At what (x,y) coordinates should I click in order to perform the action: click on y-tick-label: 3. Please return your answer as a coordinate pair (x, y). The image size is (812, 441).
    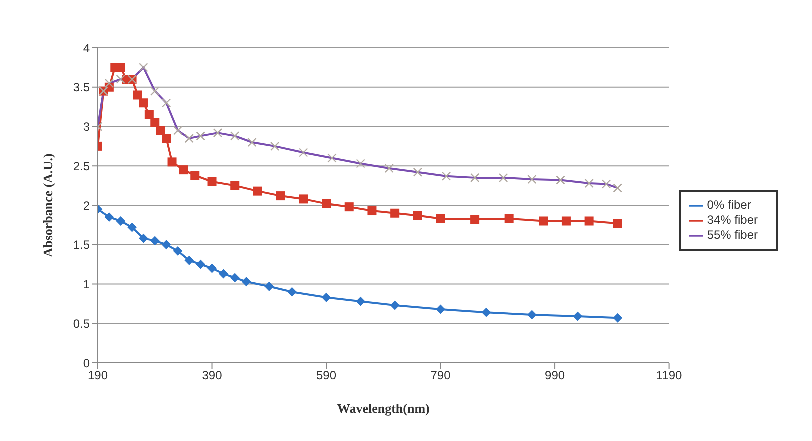
    Looking at the image, I should click on (86, 127).